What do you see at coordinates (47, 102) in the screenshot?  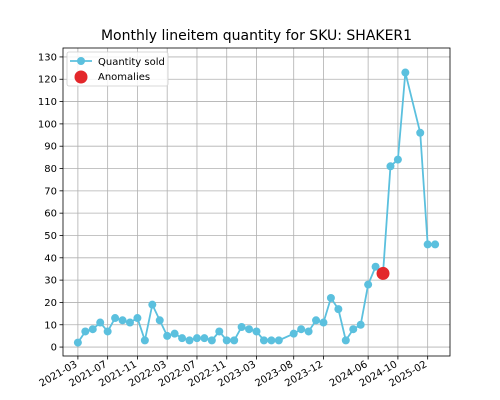 I see `y-tick-label: 110` at bounding box center [47, 102].